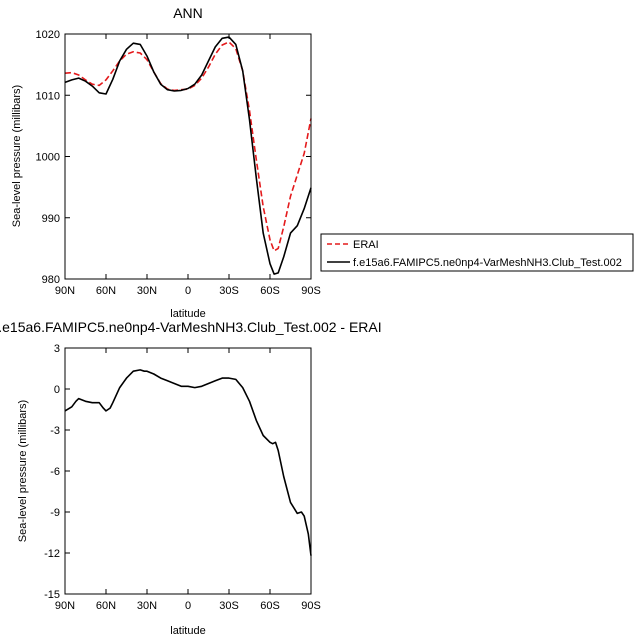 The width and height of the screenshot is (643, 642). What do you see at coordinates (188, 606) in the screenshot?
I see `bottom-x-tick-label: 0` at bounding box center [188, 606].